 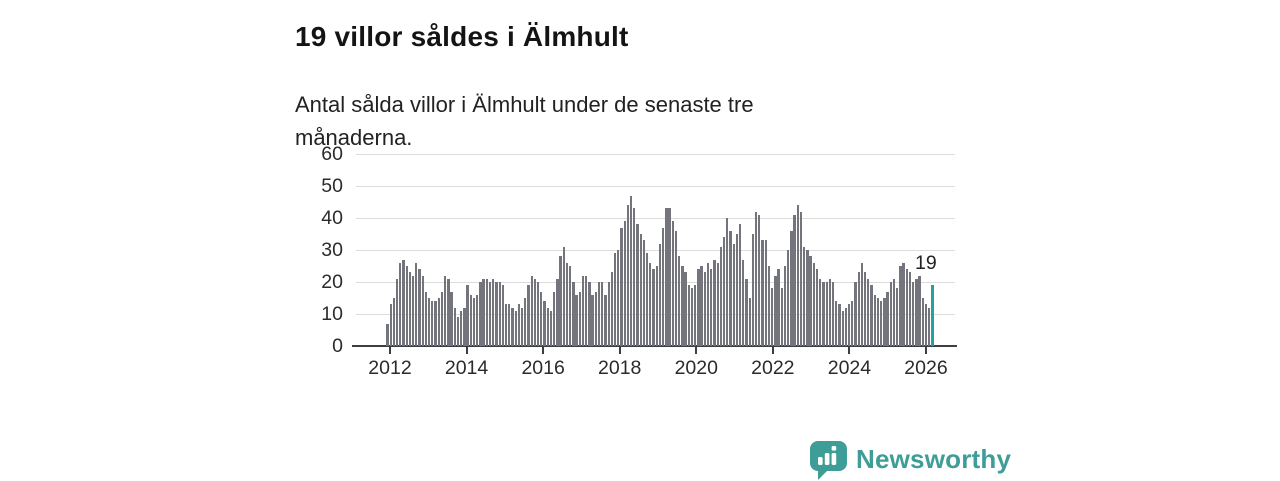 I want to click on highlighted-bar, so click(x=932, y=315).